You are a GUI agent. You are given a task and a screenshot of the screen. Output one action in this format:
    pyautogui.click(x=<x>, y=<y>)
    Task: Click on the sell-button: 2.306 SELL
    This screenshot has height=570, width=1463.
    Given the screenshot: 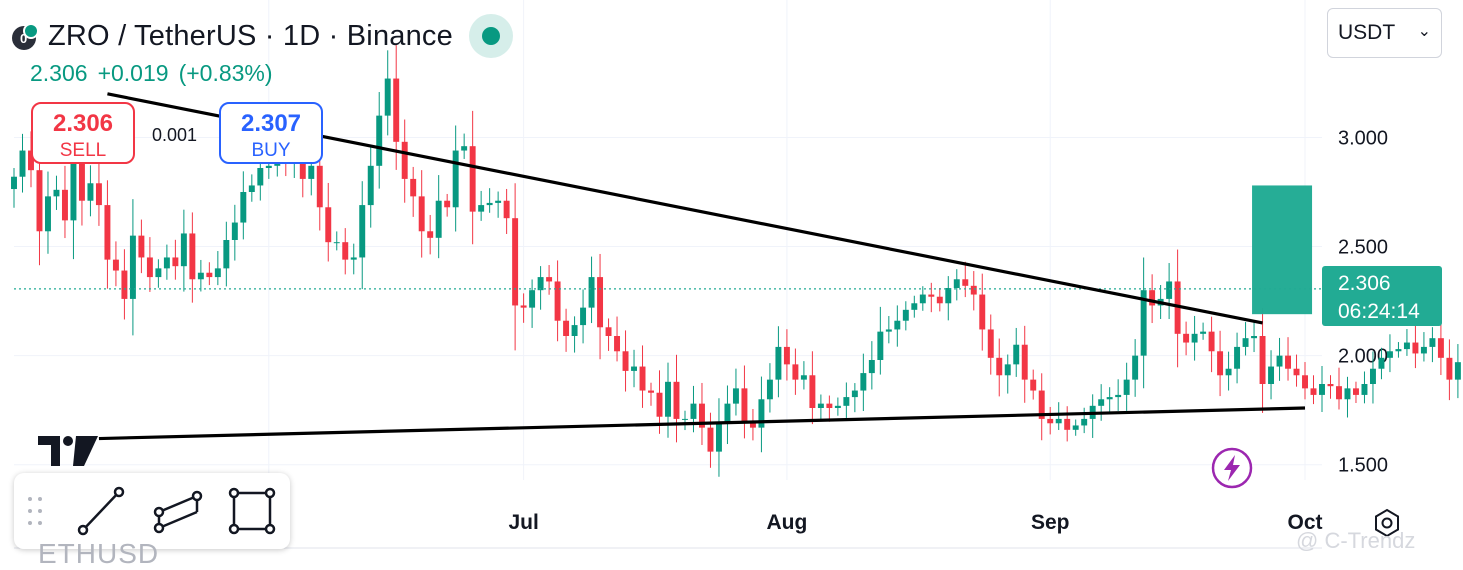 What is the action you would take?
    pyautogui.click(x=83, y=133)
    